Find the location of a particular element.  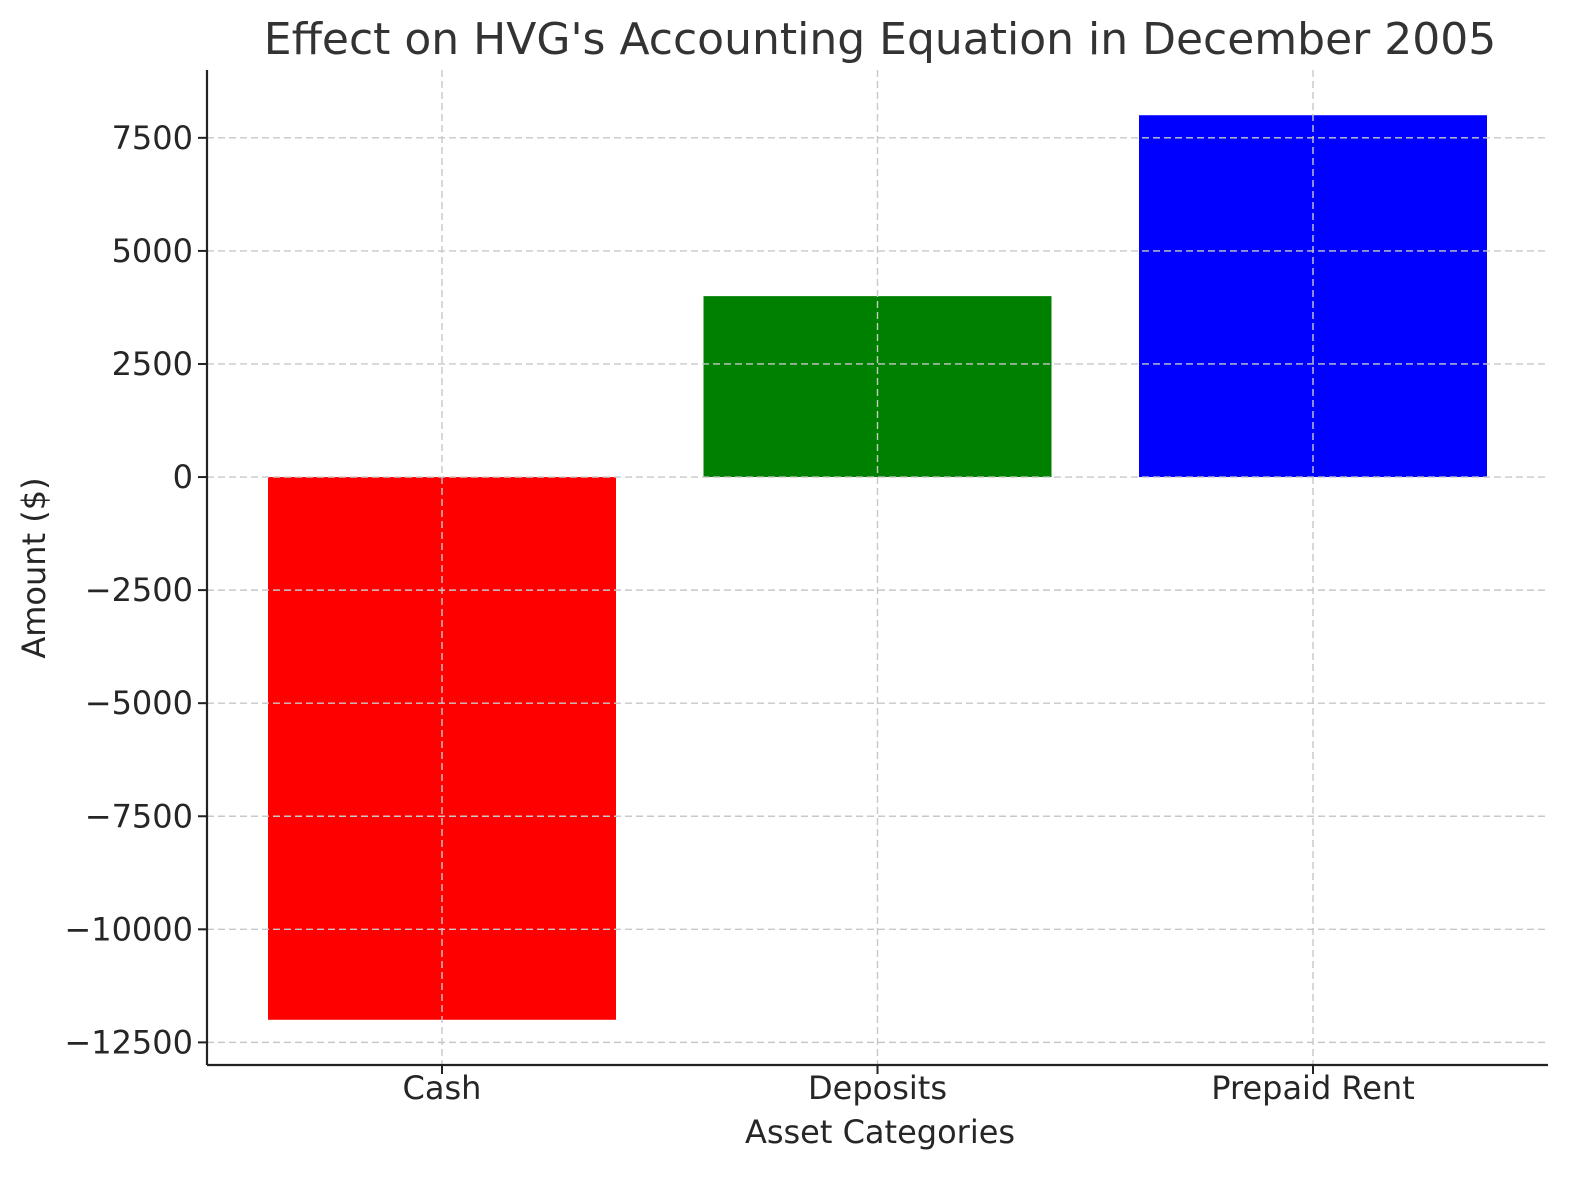

x-axis-label: Asset Categories is located at coordinates (880, 1132).